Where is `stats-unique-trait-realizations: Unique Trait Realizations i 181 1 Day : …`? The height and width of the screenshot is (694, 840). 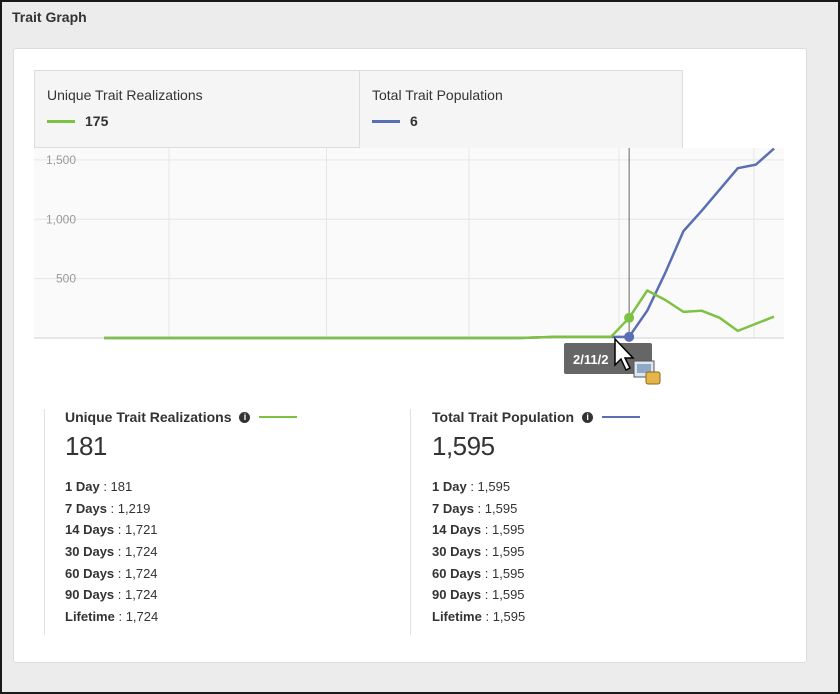
stats-unique-trait-realizations: Unique Trait Realizations i 181 1 Day : … is located at coordinates (227, 522).